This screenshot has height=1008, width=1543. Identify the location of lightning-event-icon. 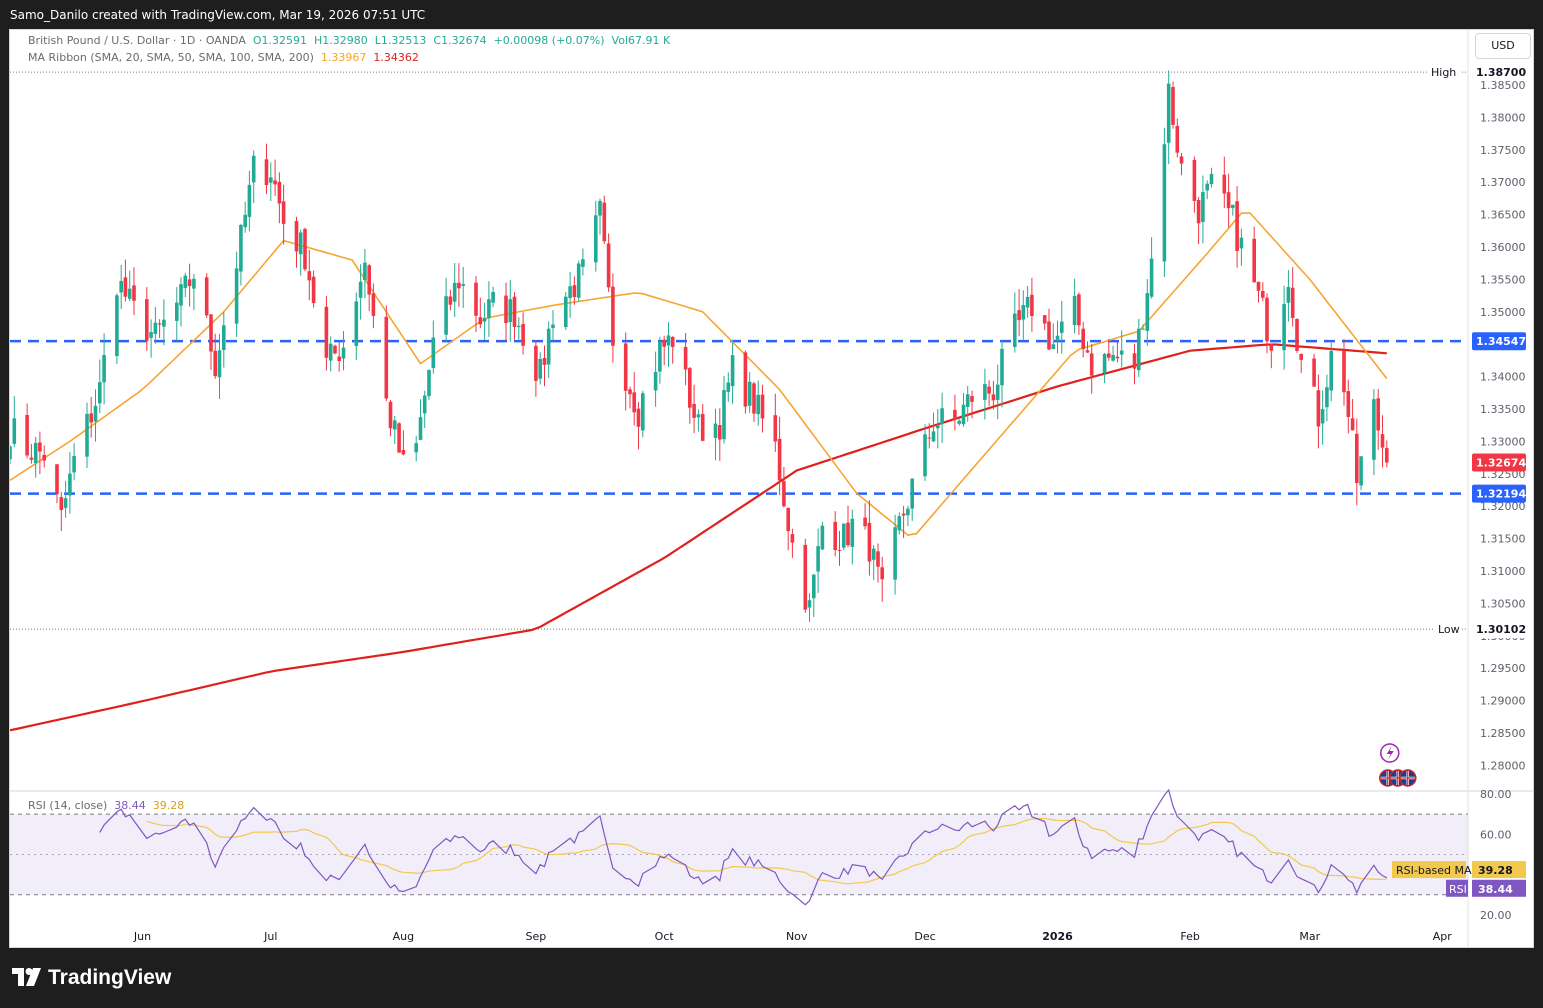
(1390, 753).